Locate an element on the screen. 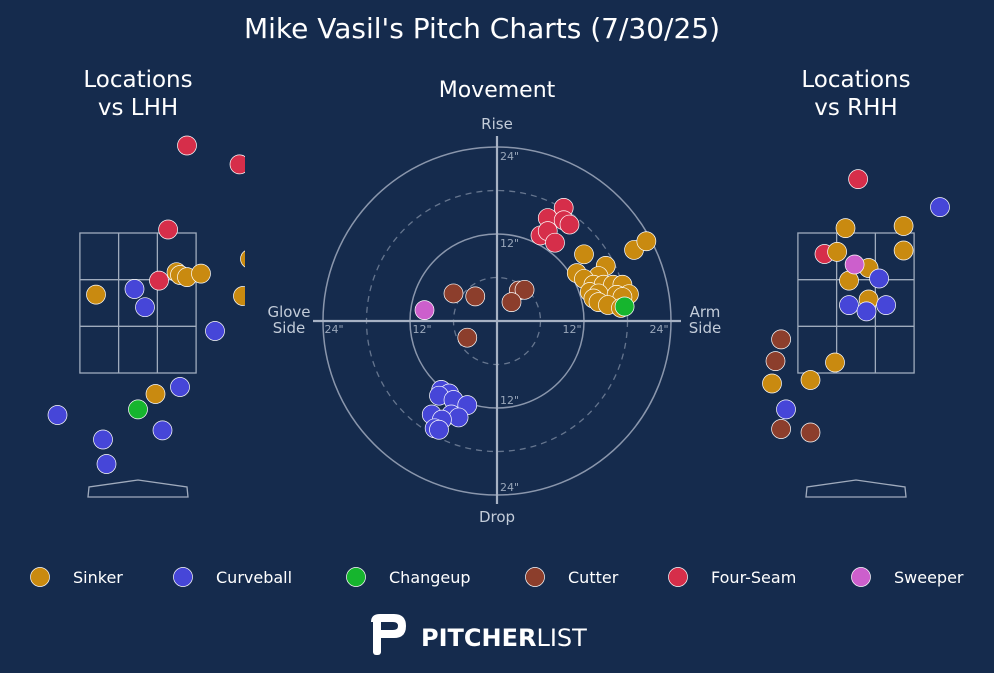  locations-vs-lhh-title: Locations vs LHH is located at coordinates (137, 94).